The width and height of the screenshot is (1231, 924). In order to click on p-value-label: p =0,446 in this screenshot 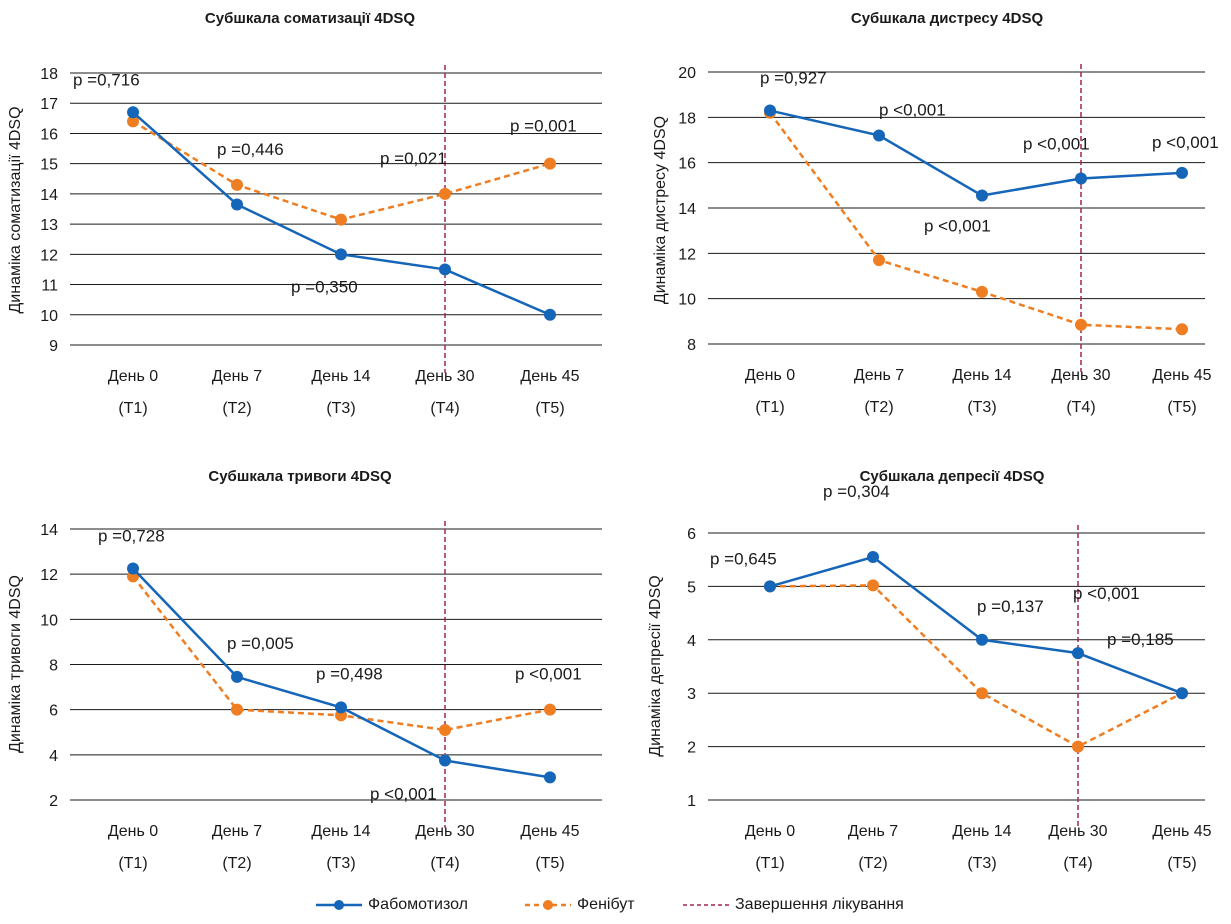, I will do `click(250, 149)`.